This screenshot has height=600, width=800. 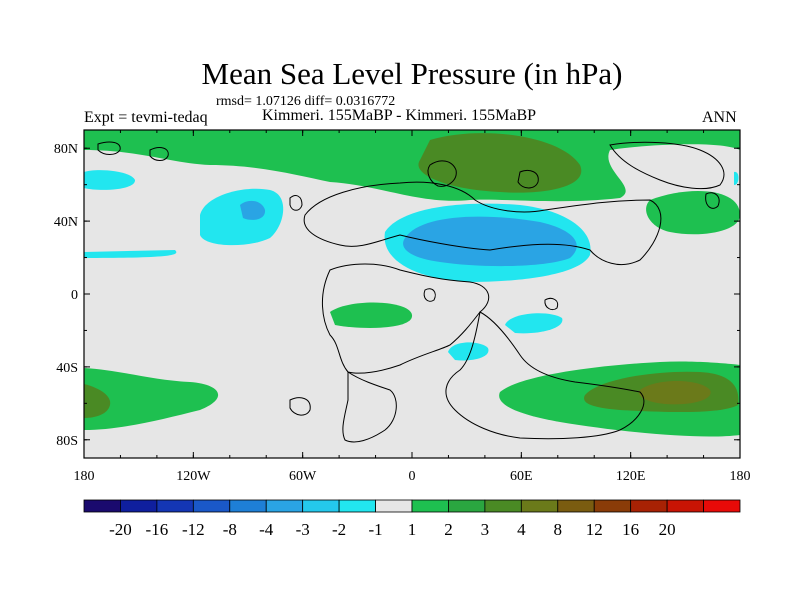 I want to click on comparison-label: Kimmeri. 155MaBP - Kimmeri. 155MaBP, so click(x=399, y=115).